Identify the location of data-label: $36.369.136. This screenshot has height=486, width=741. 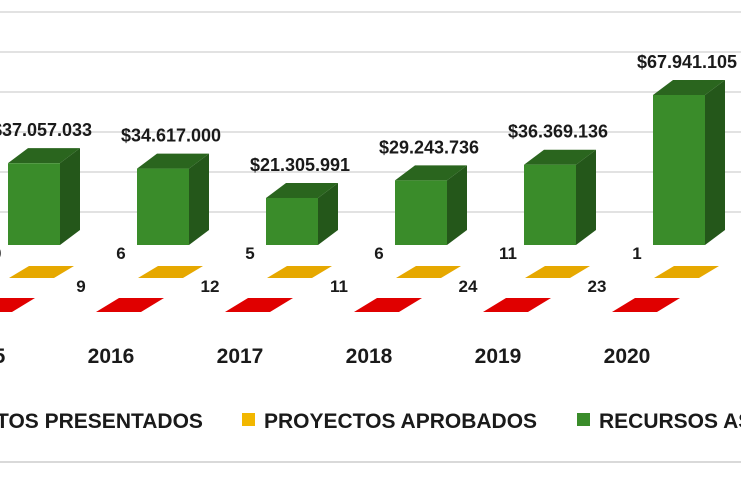
(558, 132).